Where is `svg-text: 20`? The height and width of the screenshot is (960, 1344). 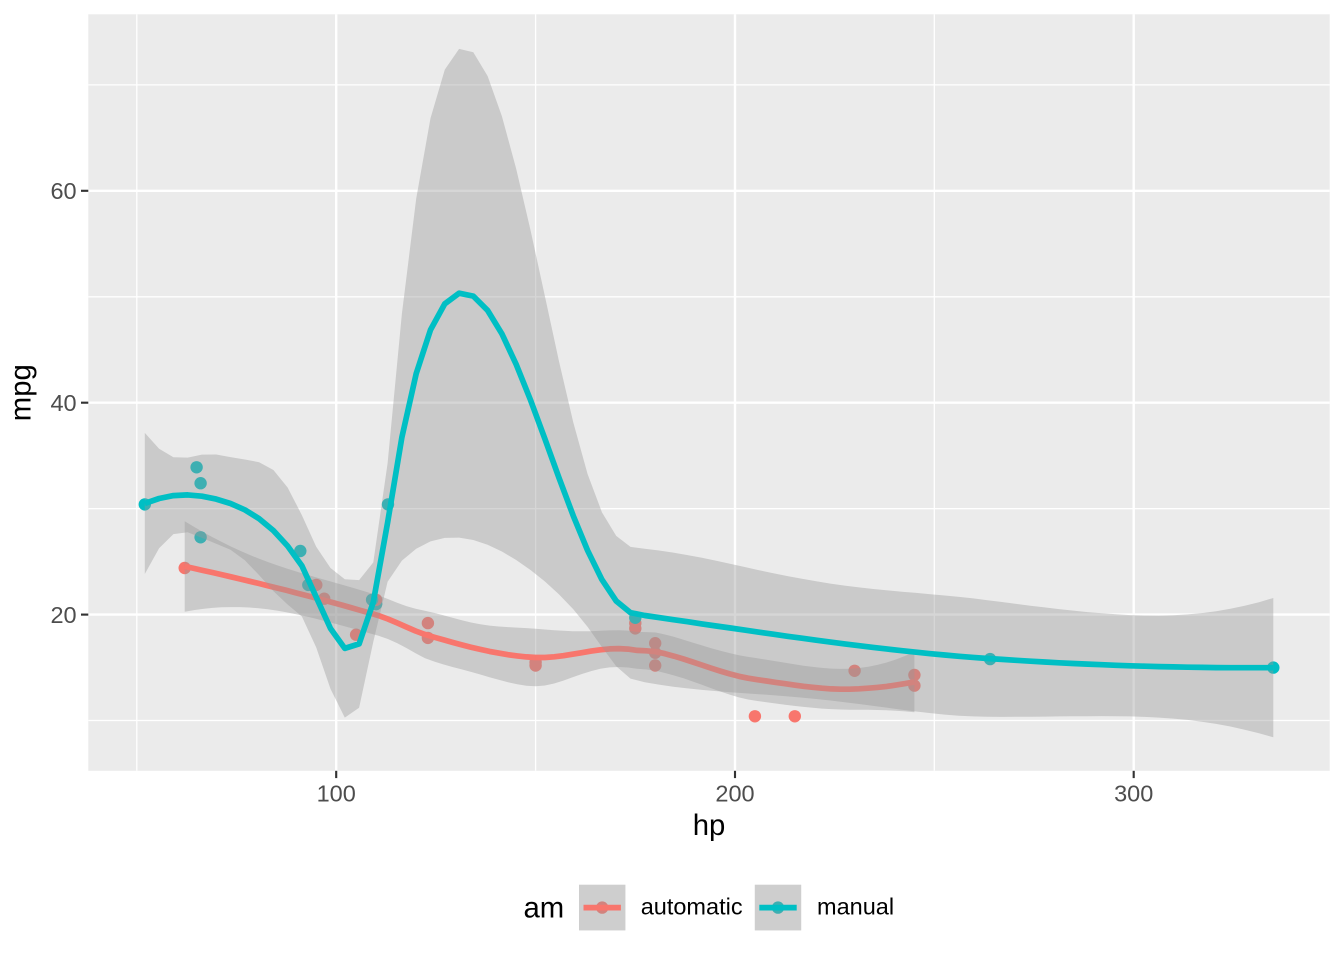
svg-text: 20 is located at coordinates (63, 615).